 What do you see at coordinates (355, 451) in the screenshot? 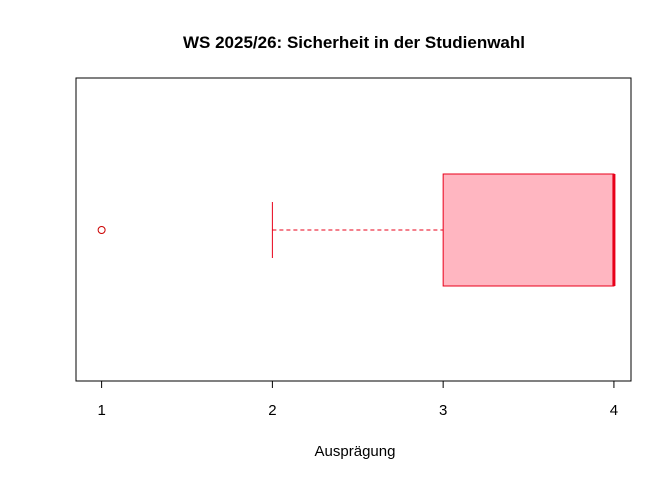
I see `x-axis-label: Ausprägung` at bounding box center [355, 451].